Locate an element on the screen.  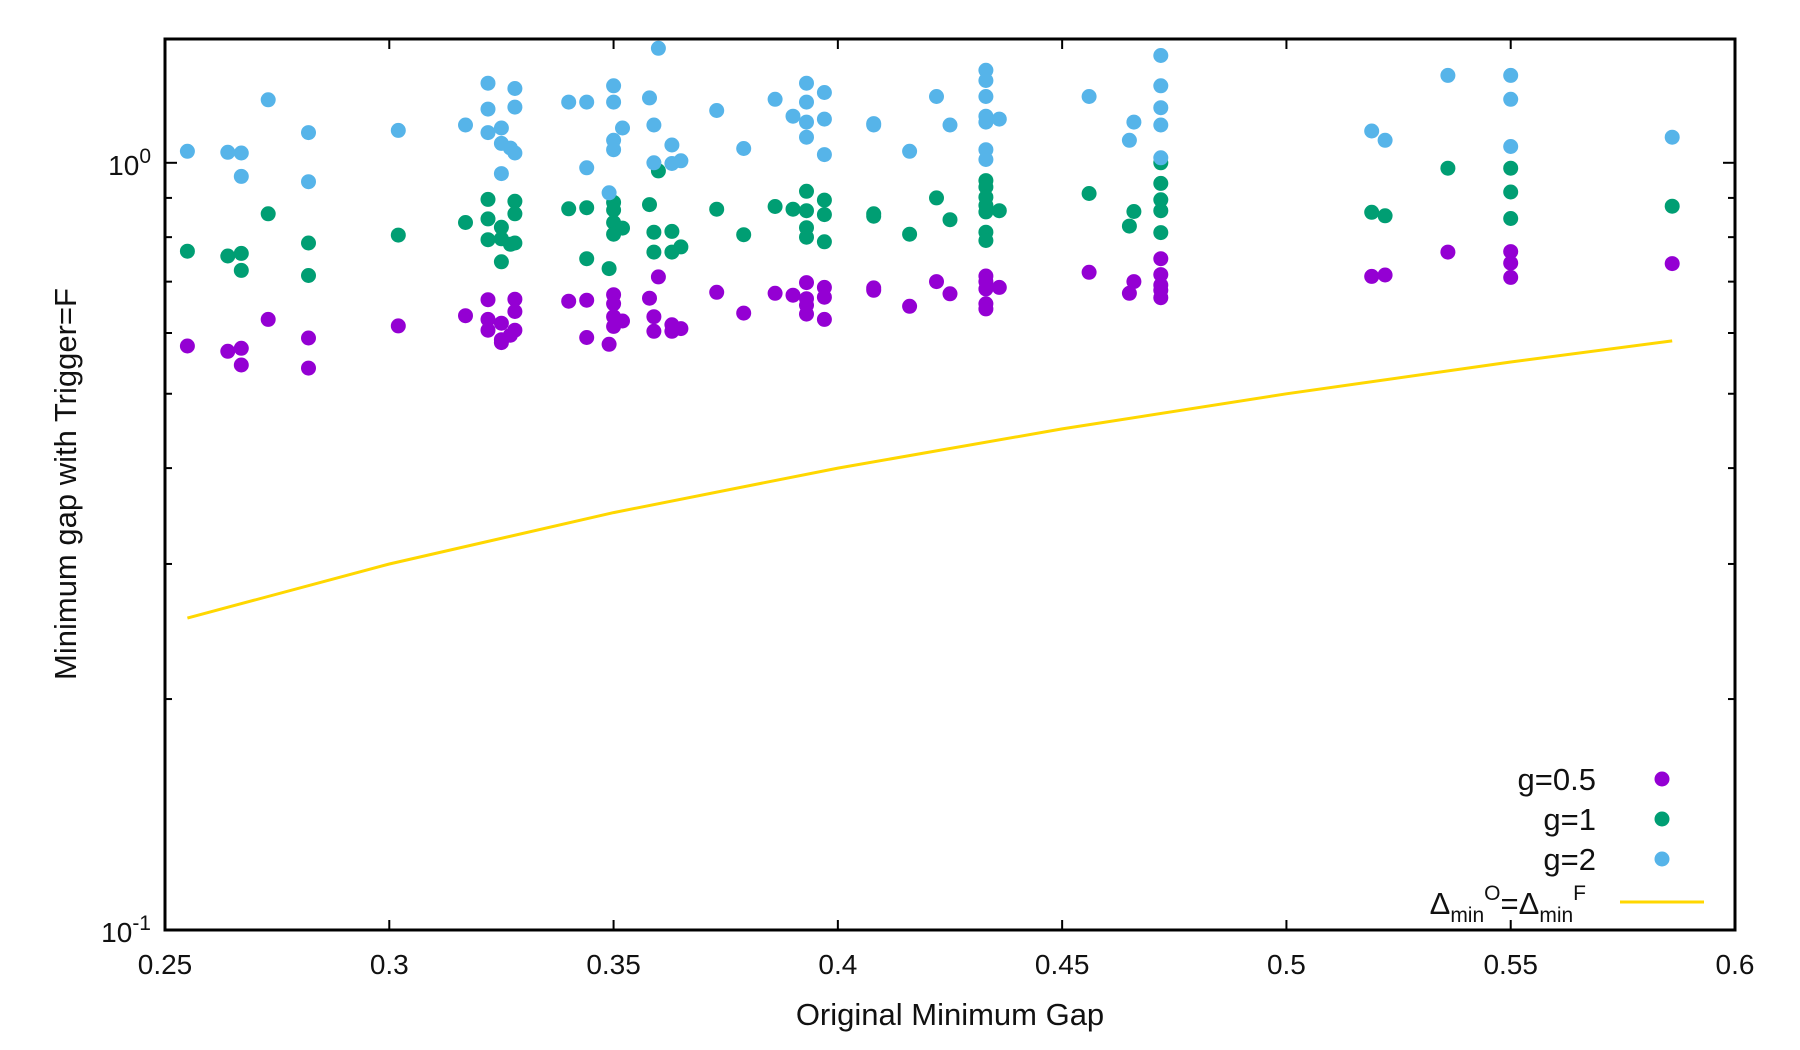
legend-sup-2: F is located at coordinates (1579, 893).